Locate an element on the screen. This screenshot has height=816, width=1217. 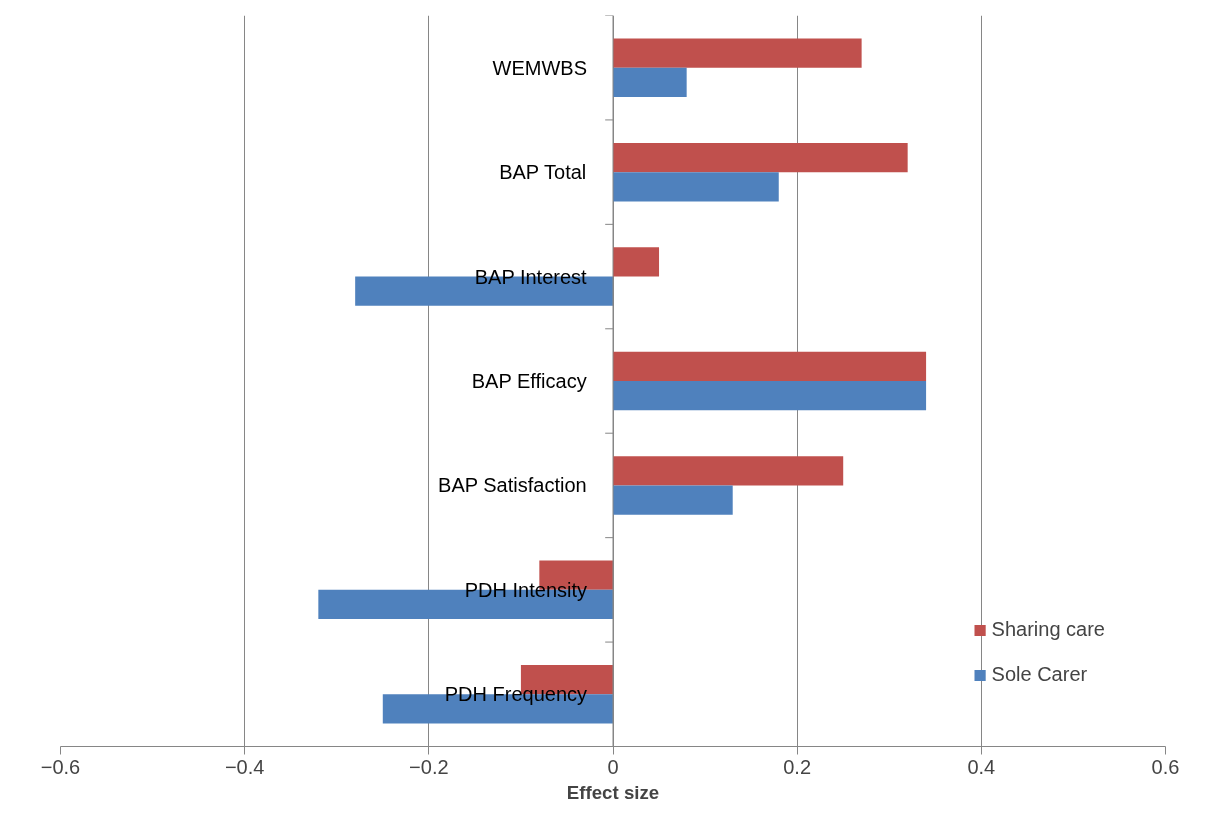
y-tick-label: WEMWBS is located at coordinates (539, 67).